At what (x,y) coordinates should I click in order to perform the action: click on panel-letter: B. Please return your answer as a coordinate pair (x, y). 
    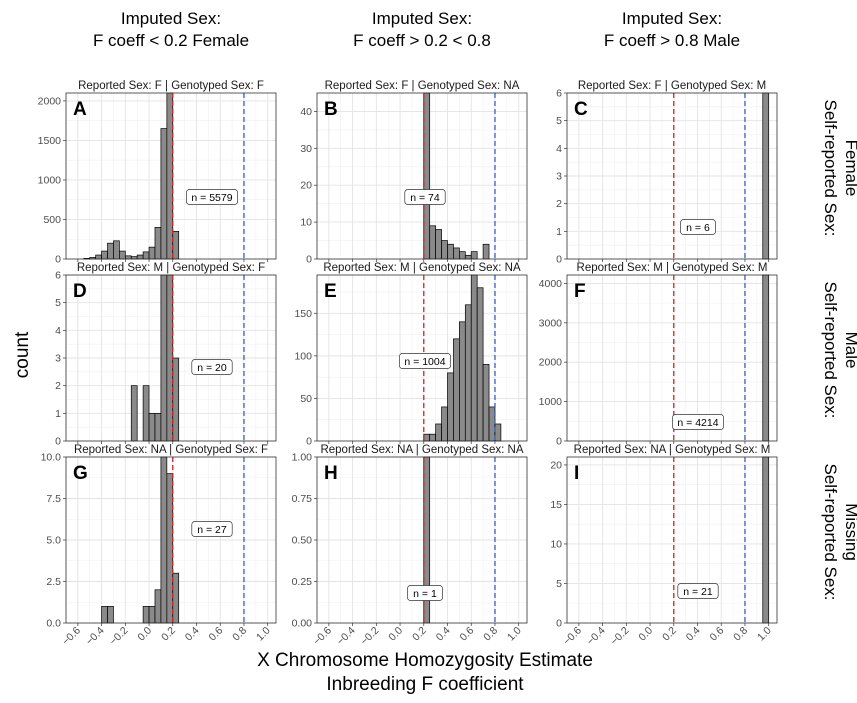
    Looking at the image, I should click on (331, 109).